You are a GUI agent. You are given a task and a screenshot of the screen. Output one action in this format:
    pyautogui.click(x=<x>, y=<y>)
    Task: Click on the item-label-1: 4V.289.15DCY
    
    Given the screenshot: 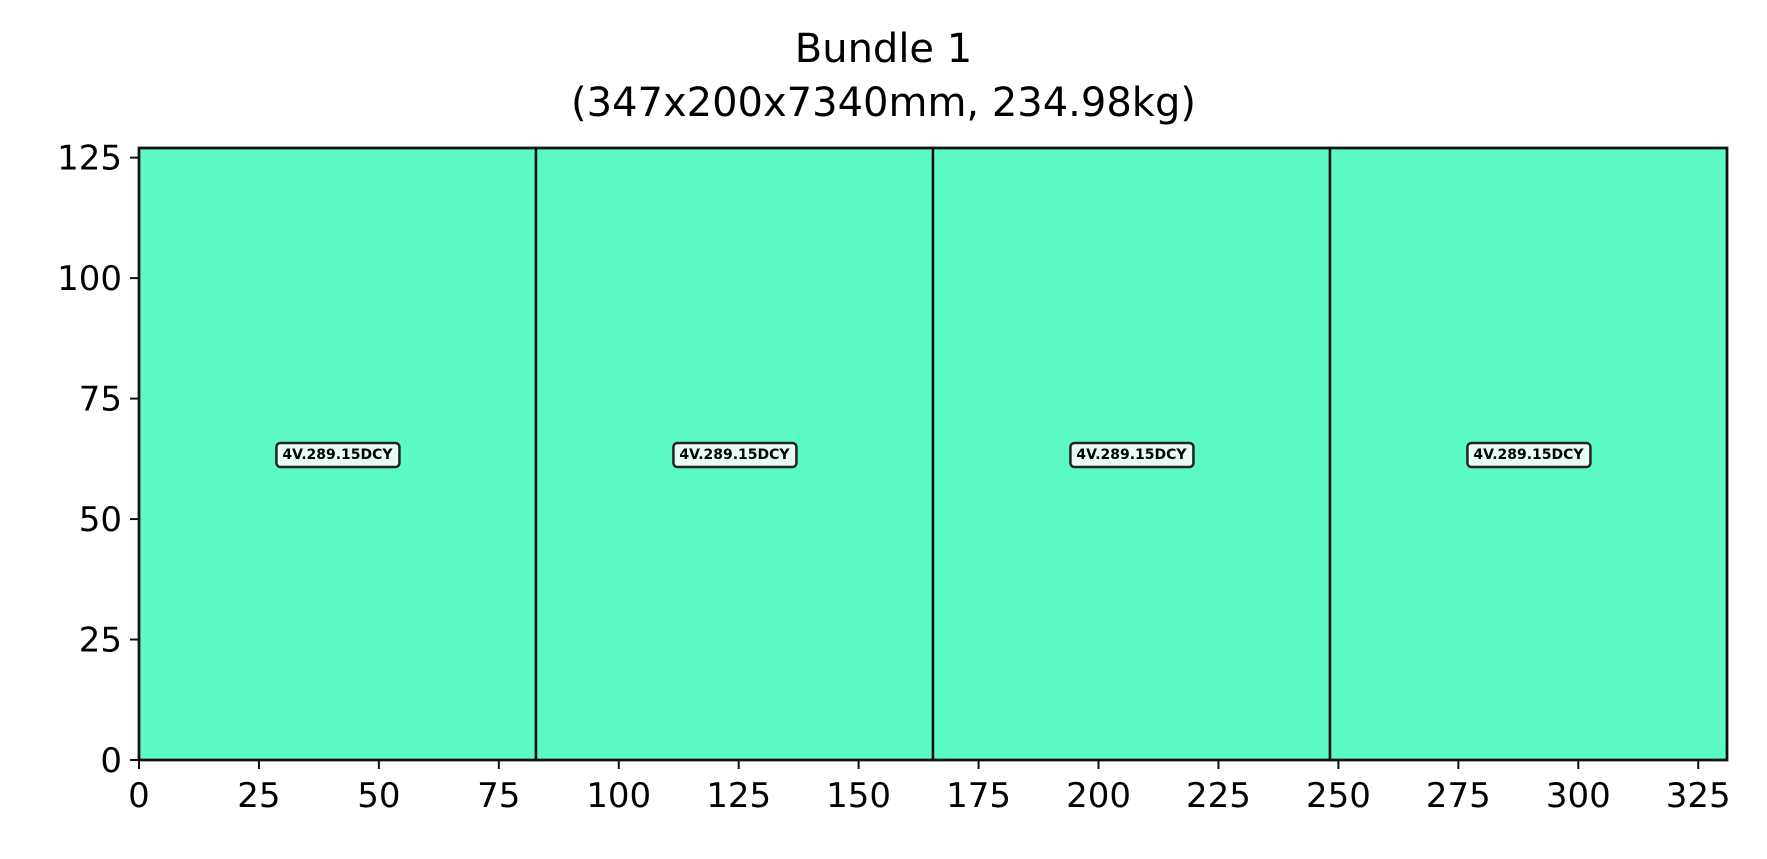 What is the action you would take?
    pyautogui.click(x=337, y=455)
    